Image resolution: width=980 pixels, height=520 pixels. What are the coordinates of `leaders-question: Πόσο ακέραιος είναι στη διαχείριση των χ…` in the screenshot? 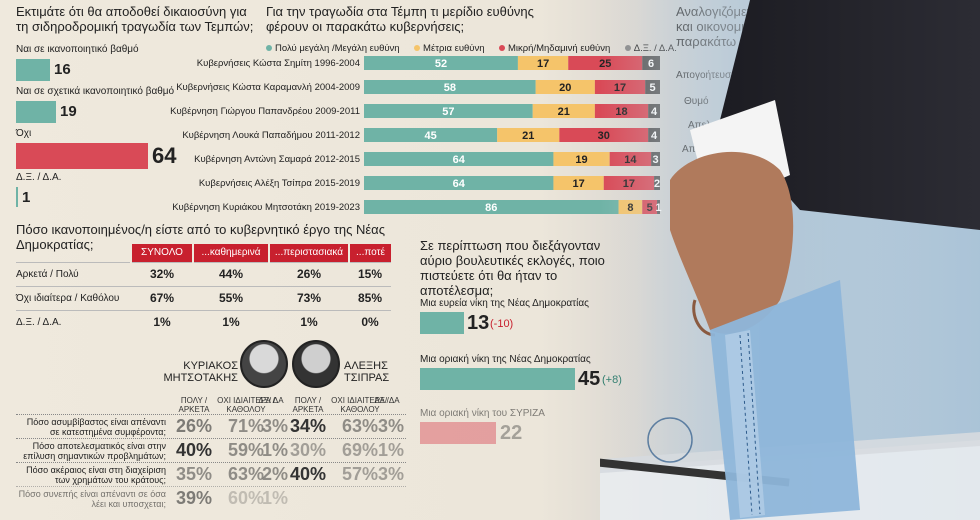 It's located at (96, 475).